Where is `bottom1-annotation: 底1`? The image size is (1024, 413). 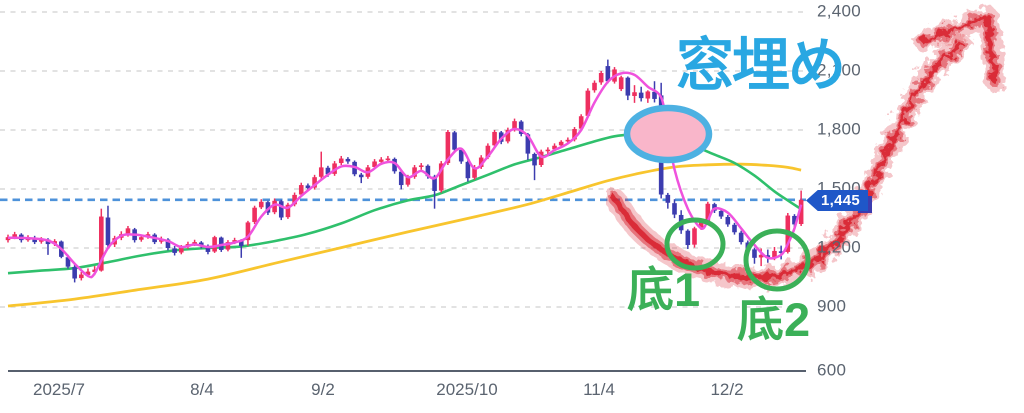 bottom1-annotation: 底1 is located at coordinates (664, 289).